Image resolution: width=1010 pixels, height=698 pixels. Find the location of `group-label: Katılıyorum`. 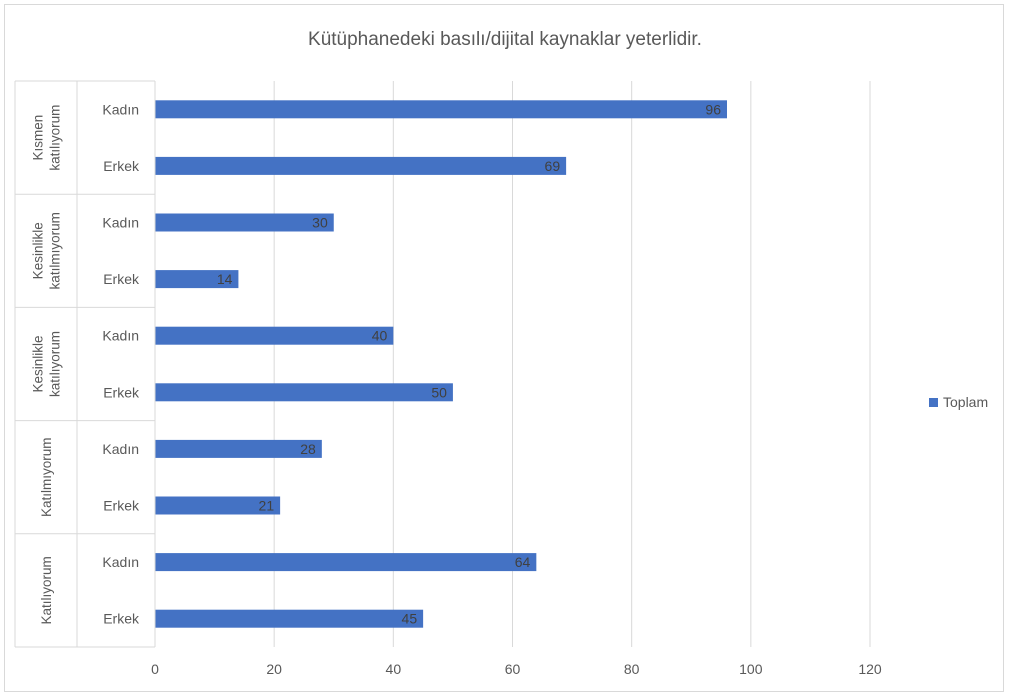

group-label: Katılıyorum is located at coordinates (46, 590).